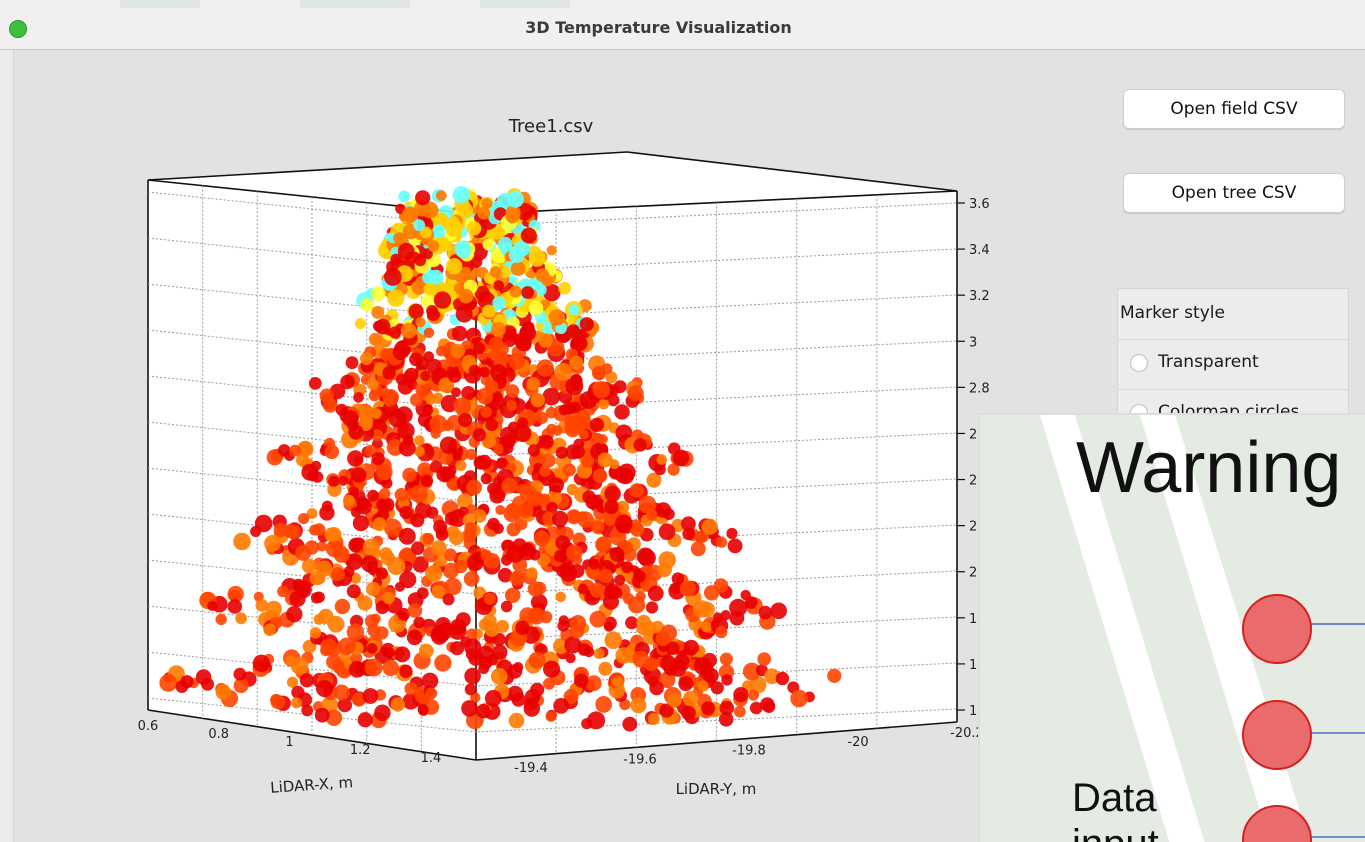  What do you see at coordinates (1172, 628) in the screenshot?
I see `overlay-diagram` at bounding box center [1172, 628].